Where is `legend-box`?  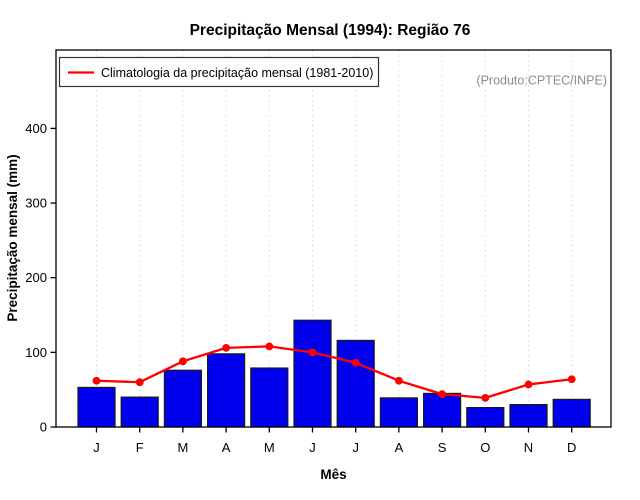
legend-box is located at coordinates (219, 72).